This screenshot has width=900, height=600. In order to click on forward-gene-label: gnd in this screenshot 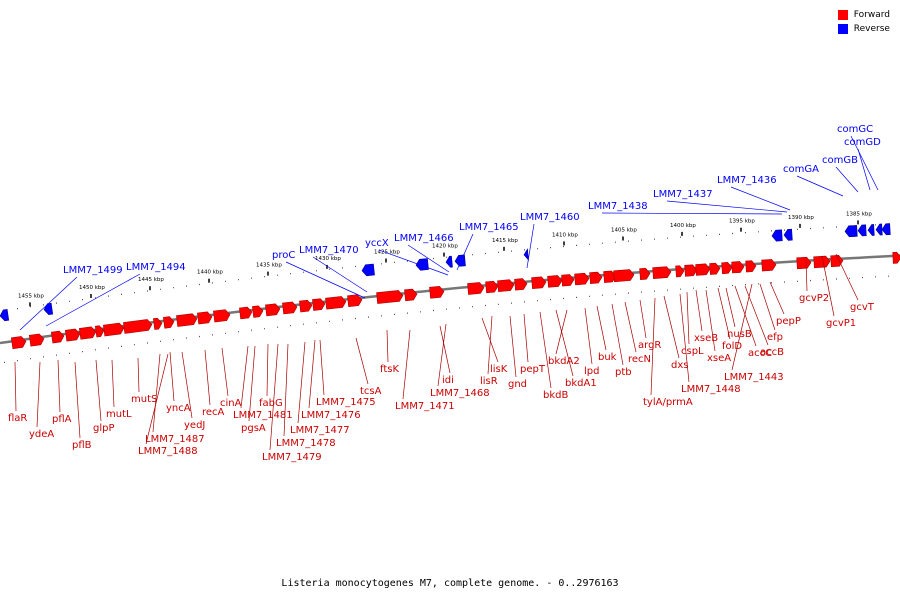, I will do `click(517, 384)`.